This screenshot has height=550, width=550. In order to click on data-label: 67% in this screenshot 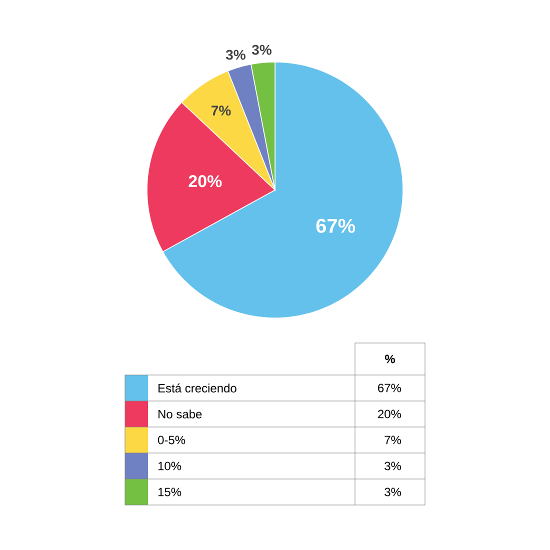, I will do `click(336, 225)`.